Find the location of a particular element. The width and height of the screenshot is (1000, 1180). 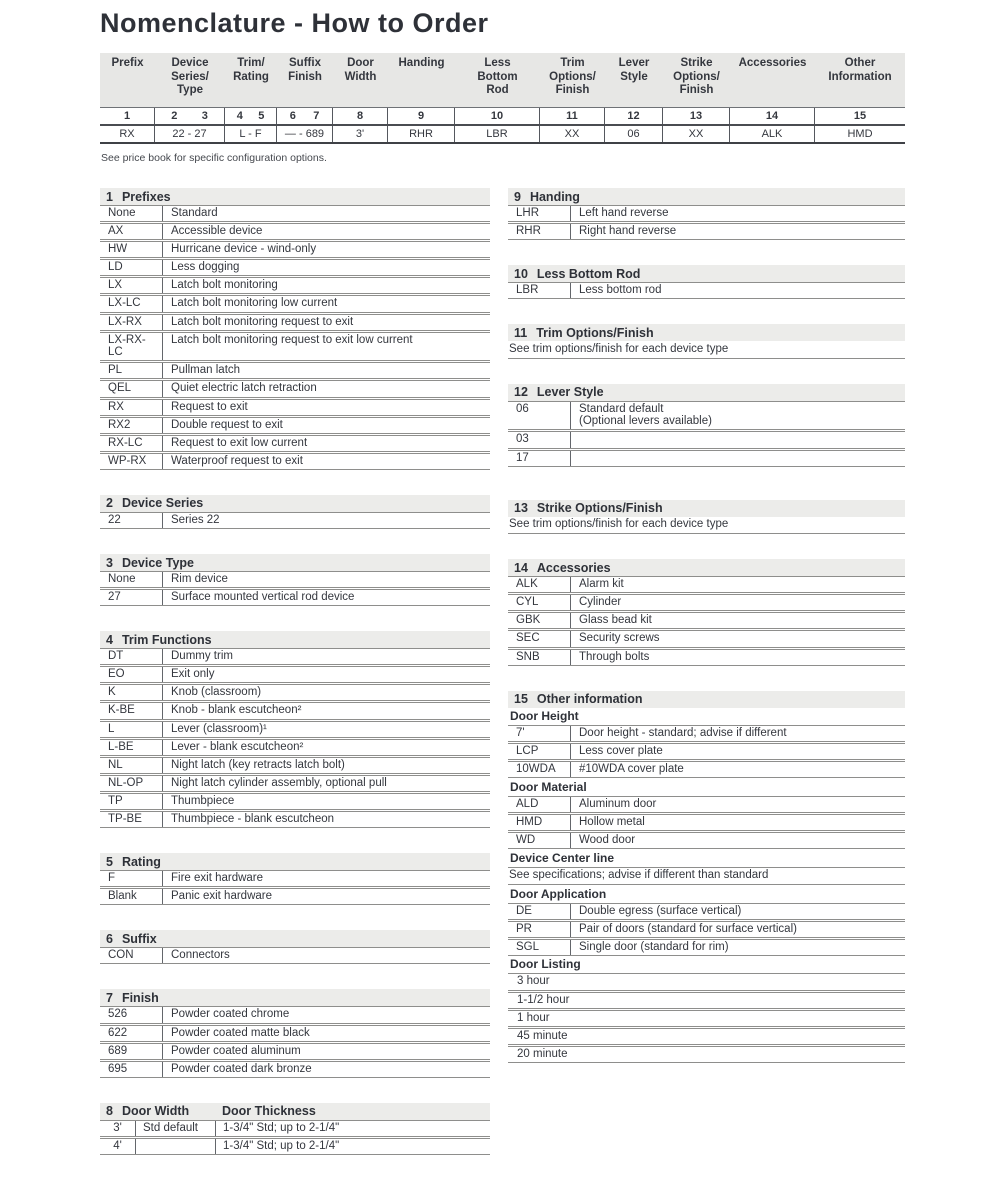

table-row: 622 Powder coated matte black is located at coordinates (295, 1033).